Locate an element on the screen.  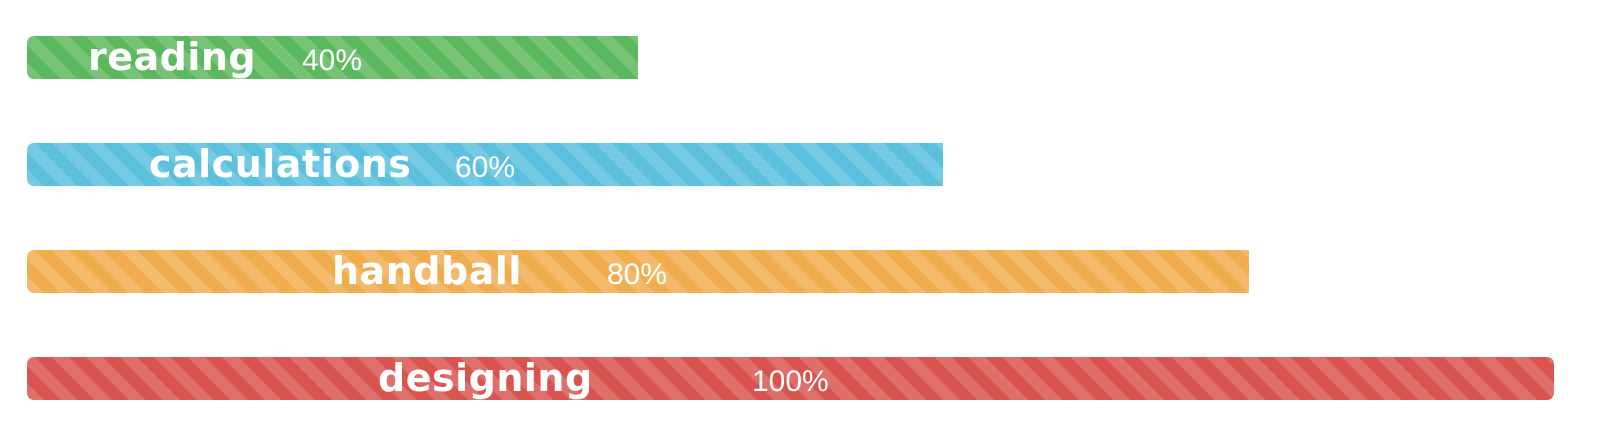
skill-label: reading is located at coordinates (172, 57).